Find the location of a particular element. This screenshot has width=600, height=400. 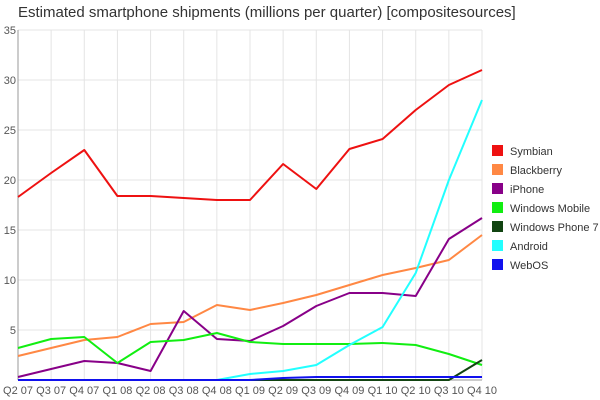

x-tick-label: Q3 07 is located at coordinates (51, 391).